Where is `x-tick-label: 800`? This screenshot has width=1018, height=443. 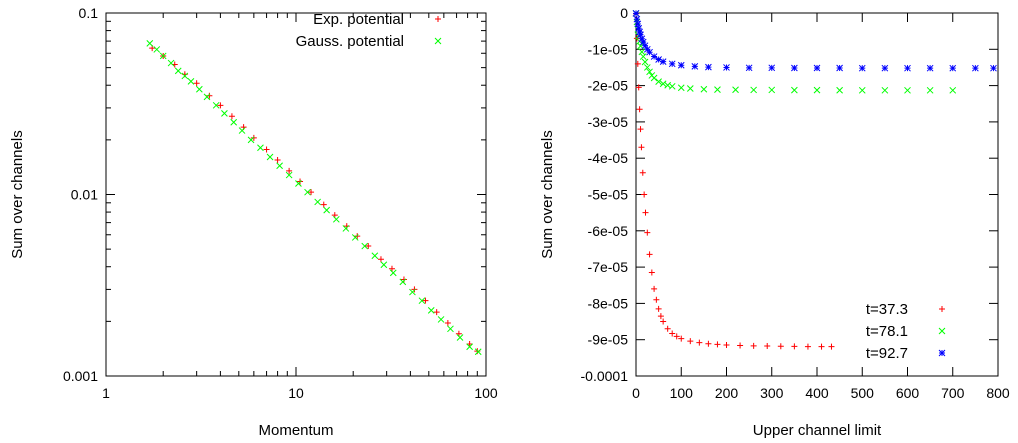
x-tick-label: 800 is located at coordinates (998, 393).